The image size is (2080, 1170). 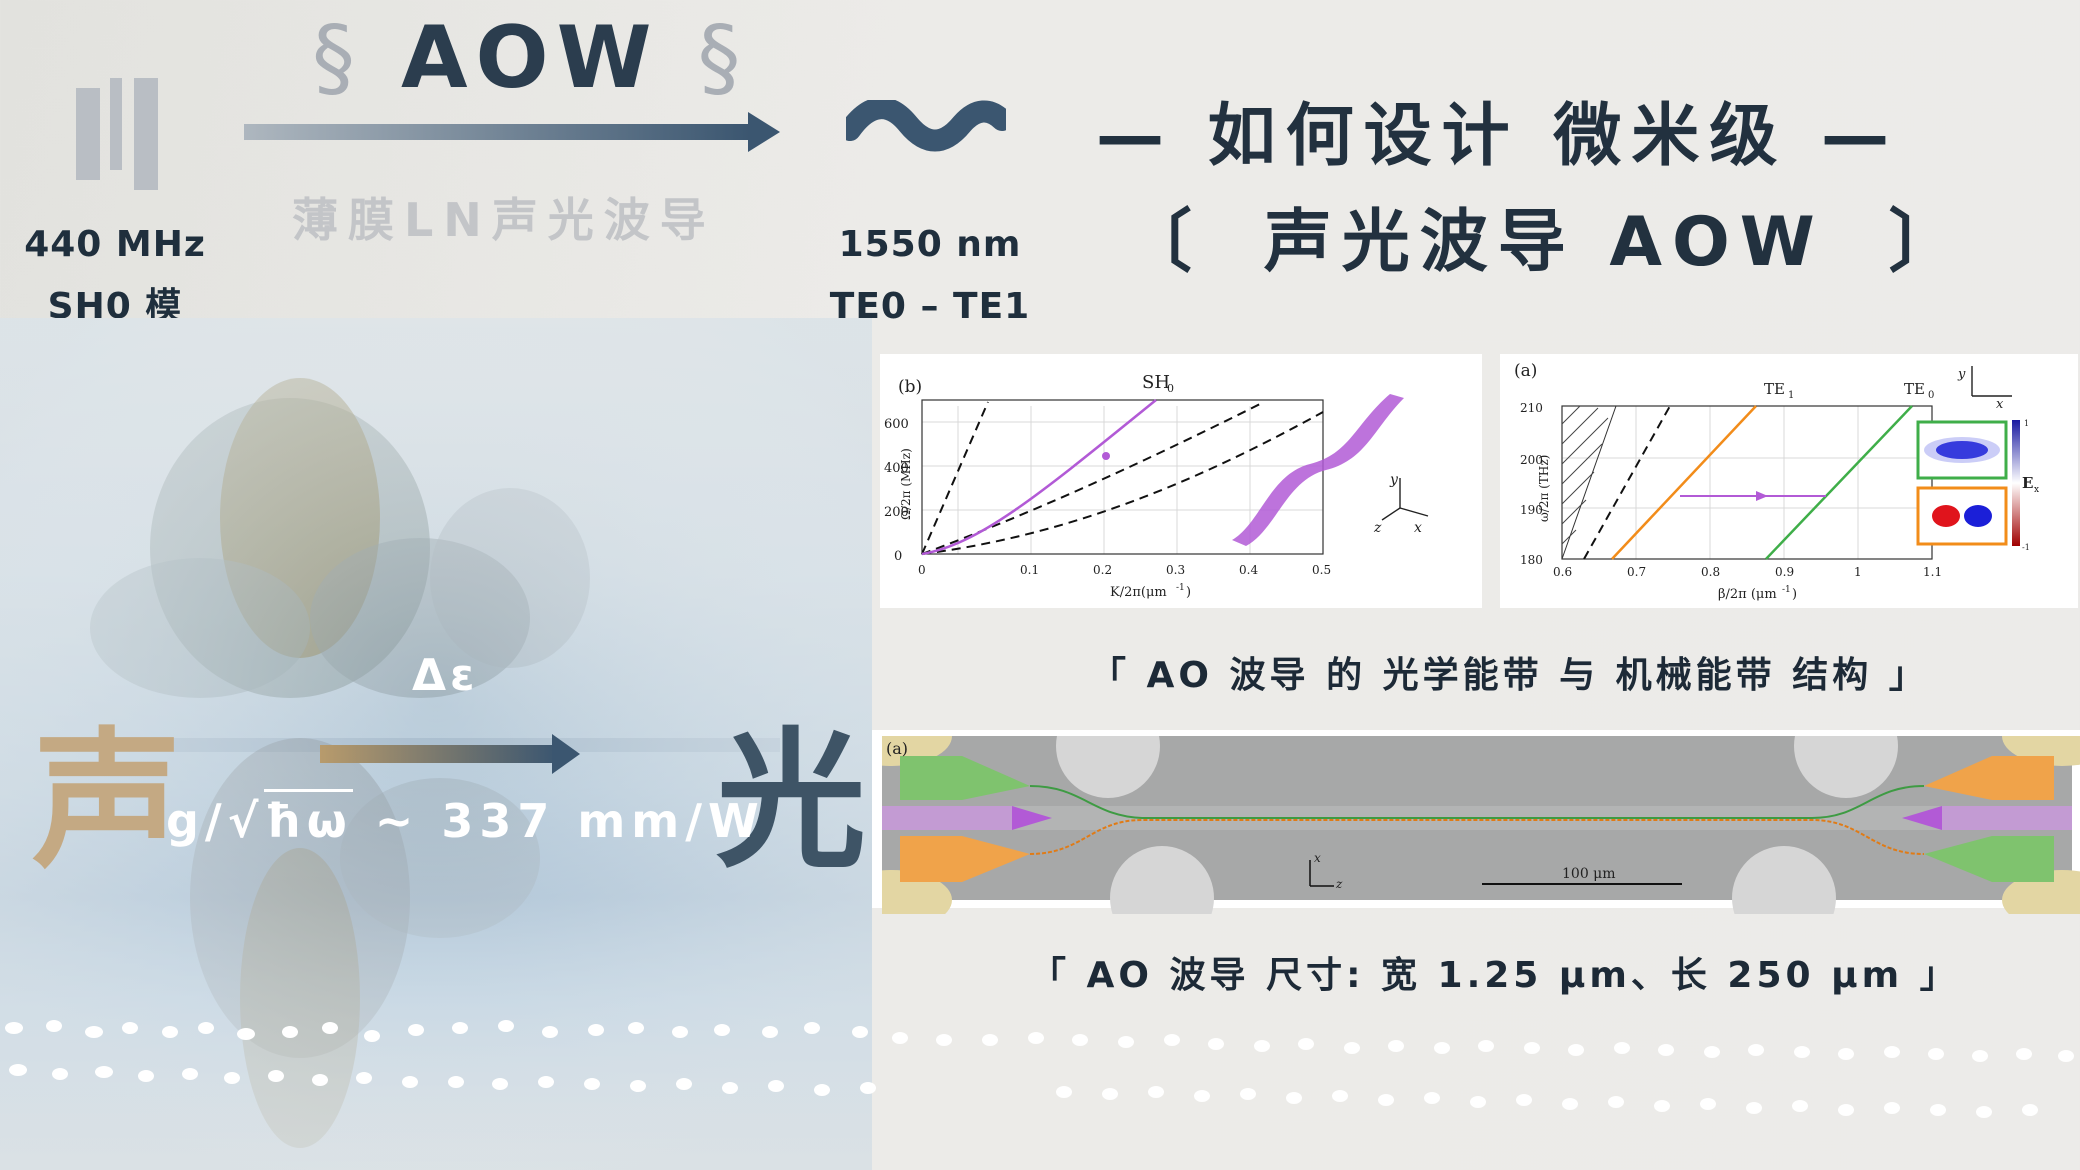 I want to click on aow-text: AOW, so click(x=530, y=58).